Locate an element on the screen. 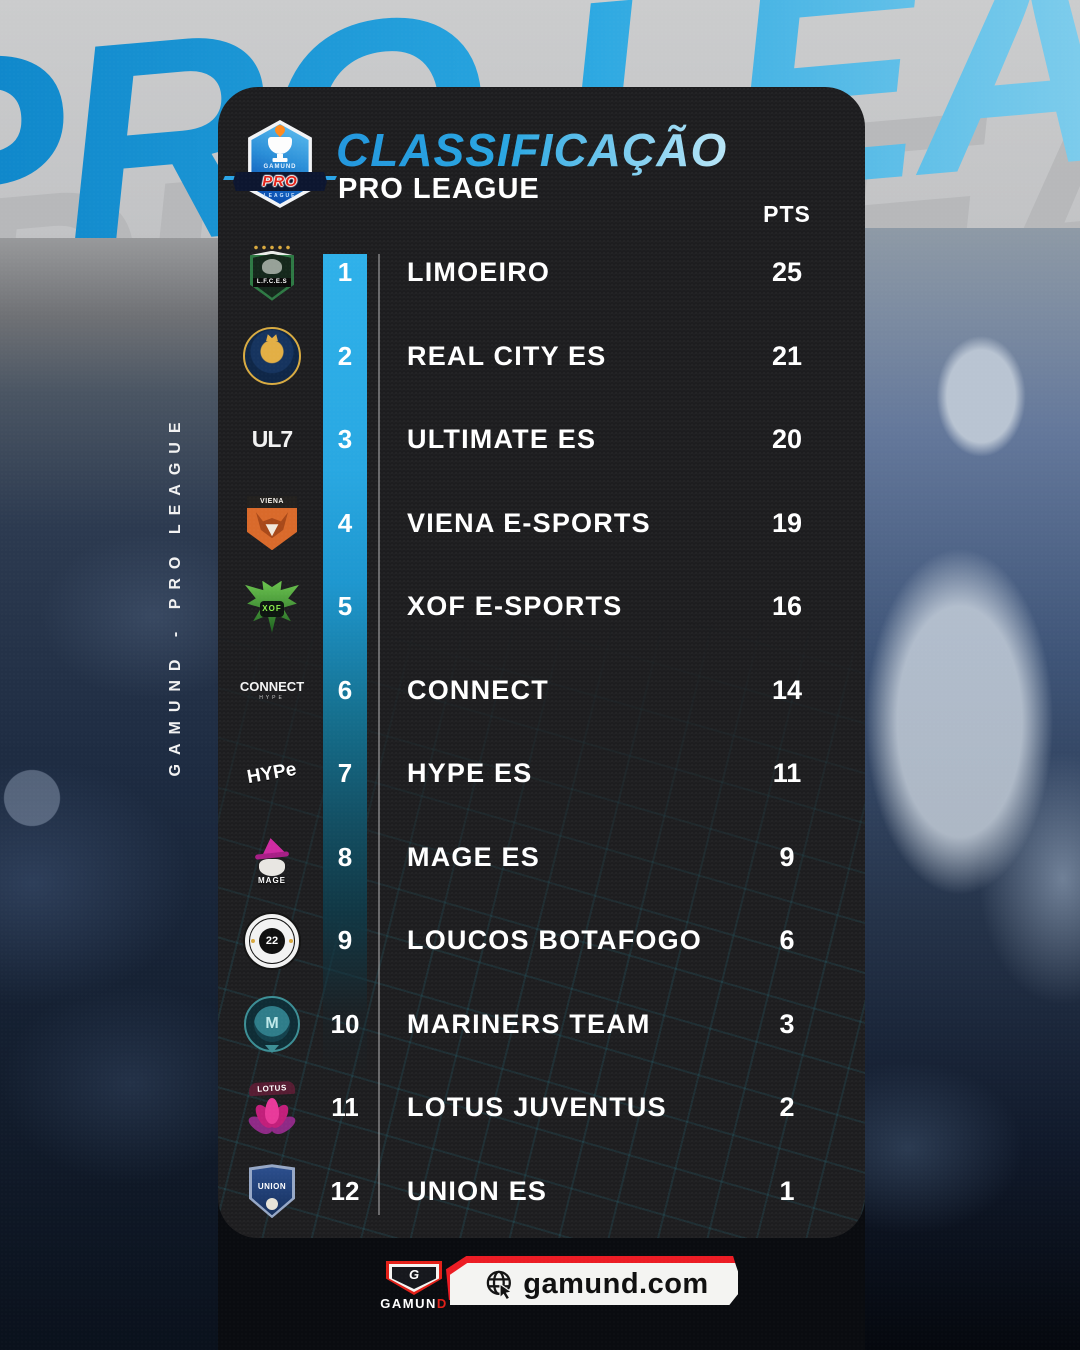 Image resolution: width=1080 pixels, height=1350 pixels. website-banner: gamund.com is located at coordinates (592, 1281).